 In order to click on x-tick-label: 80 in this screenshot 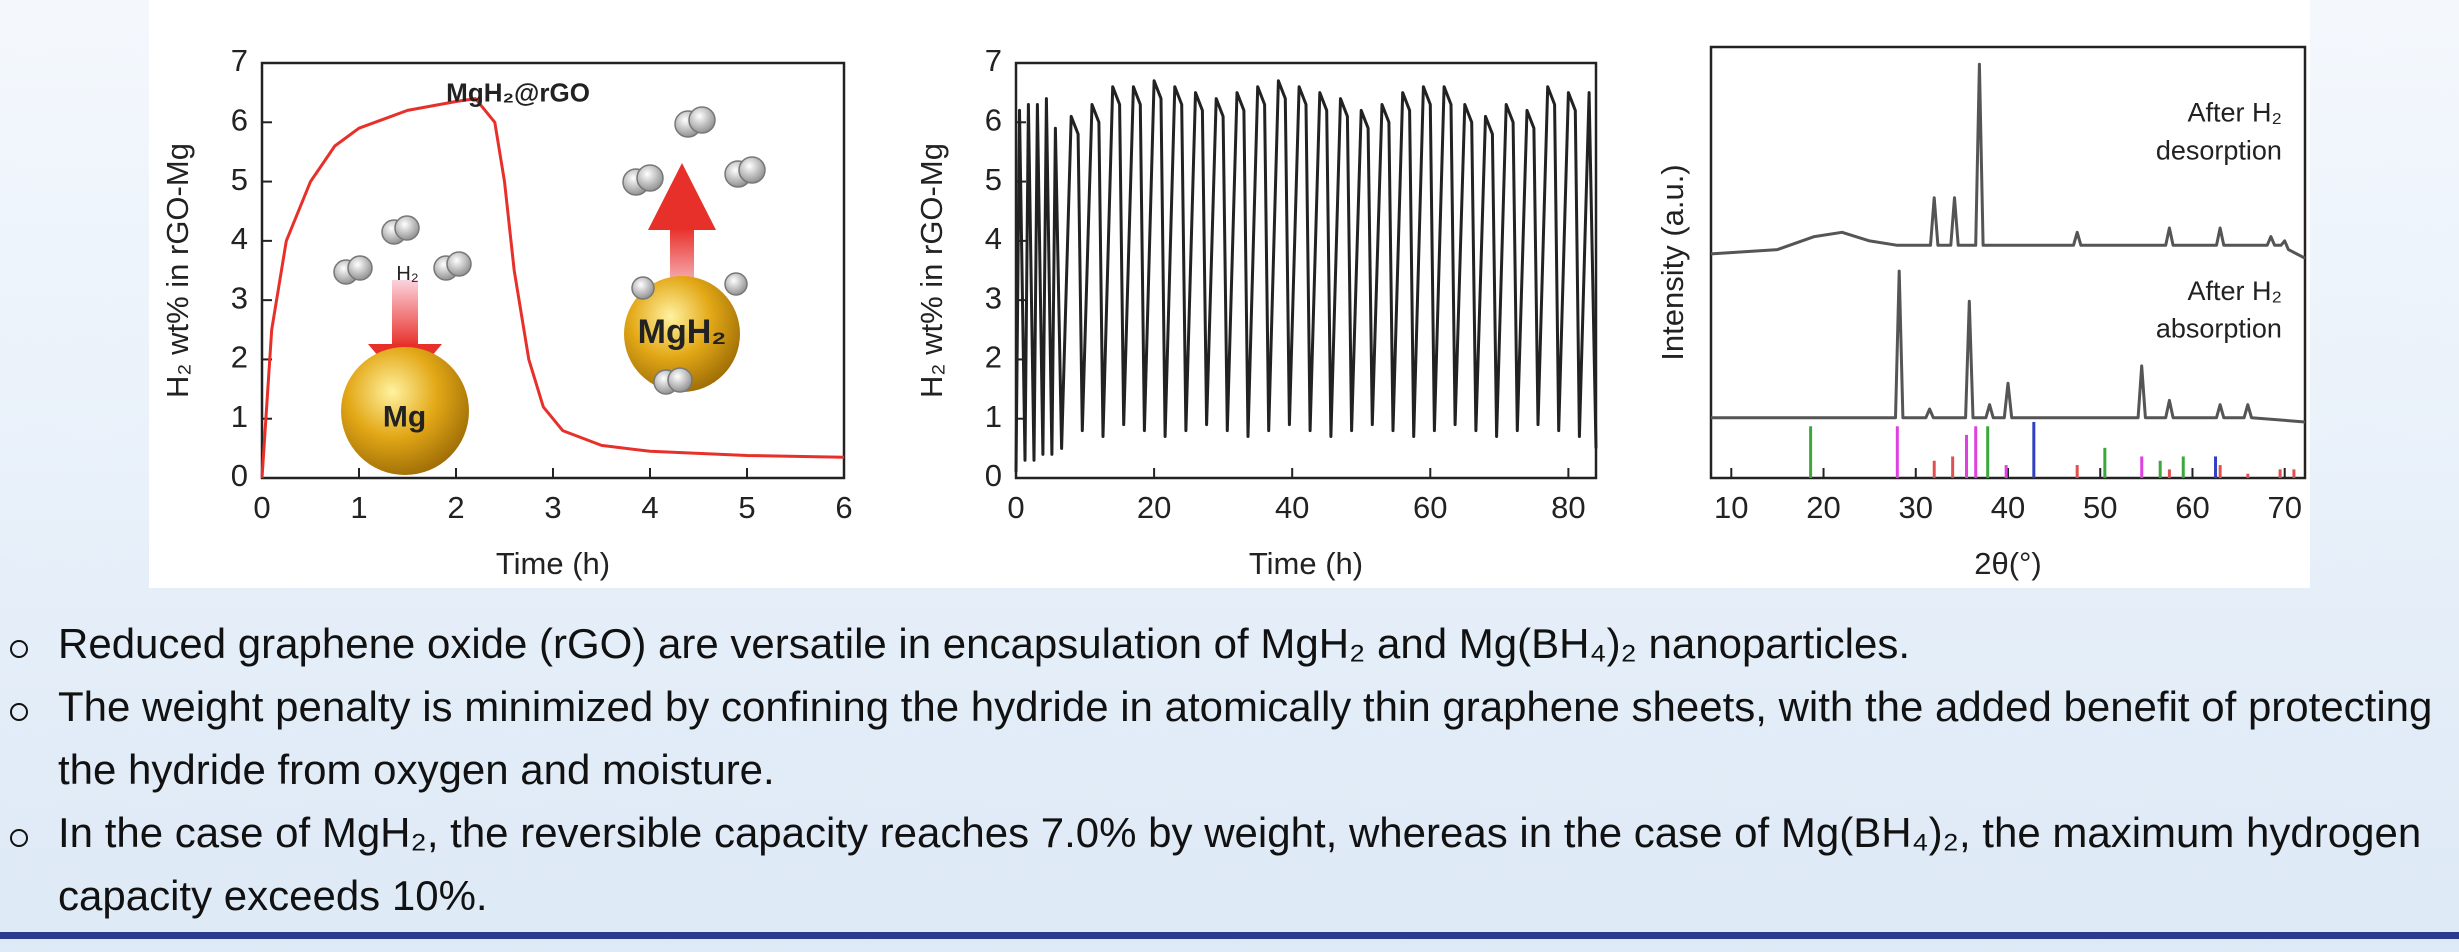, I will do `click(1568, 507)`.